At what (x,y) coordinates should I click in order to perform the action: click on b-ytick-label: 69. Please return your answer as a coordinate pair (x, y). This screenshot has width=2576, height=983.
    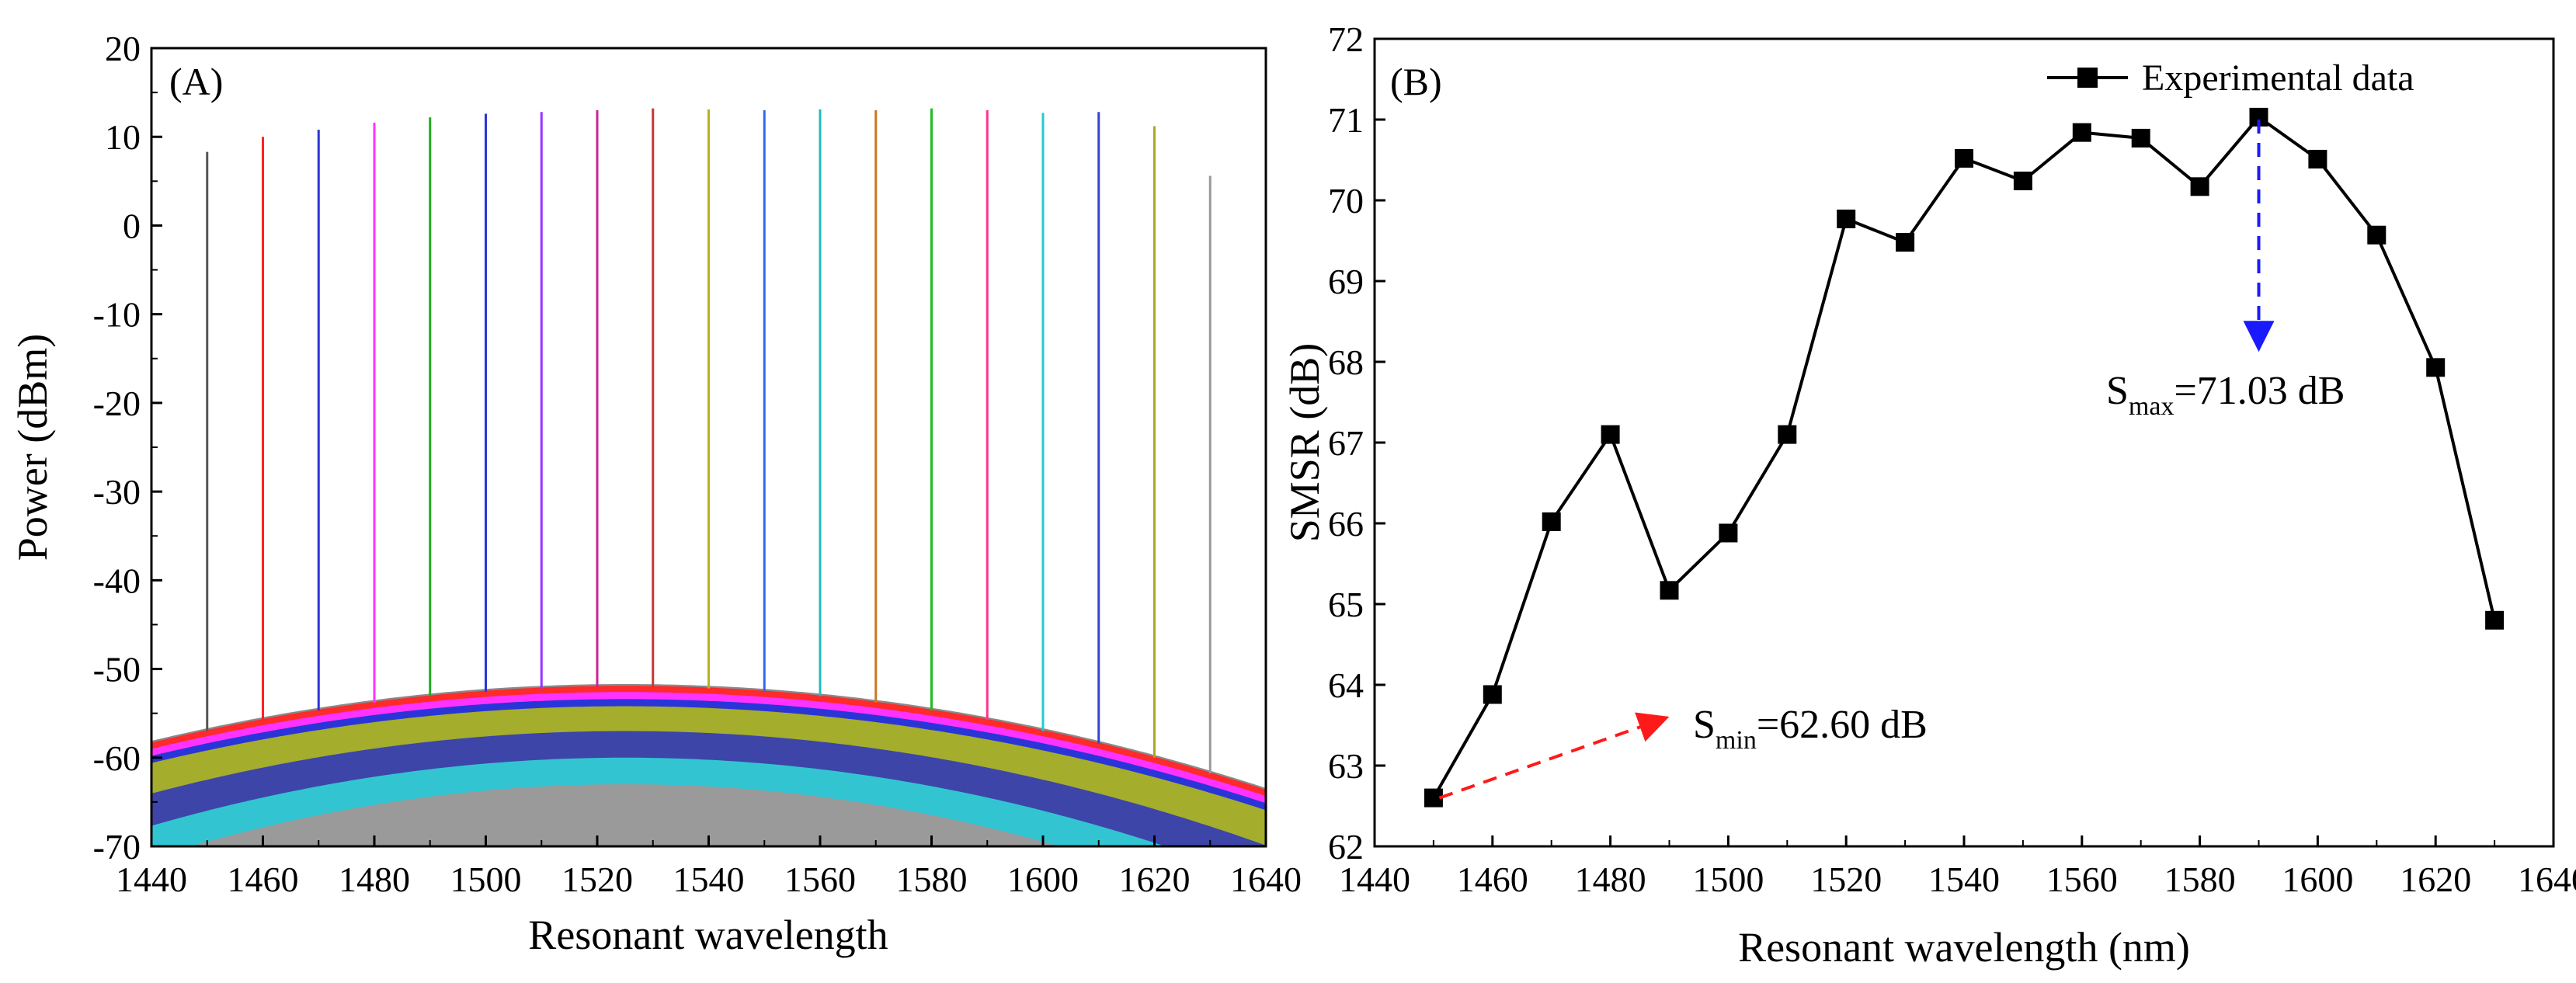
    Looking at the image, I should click on (1346, 281).